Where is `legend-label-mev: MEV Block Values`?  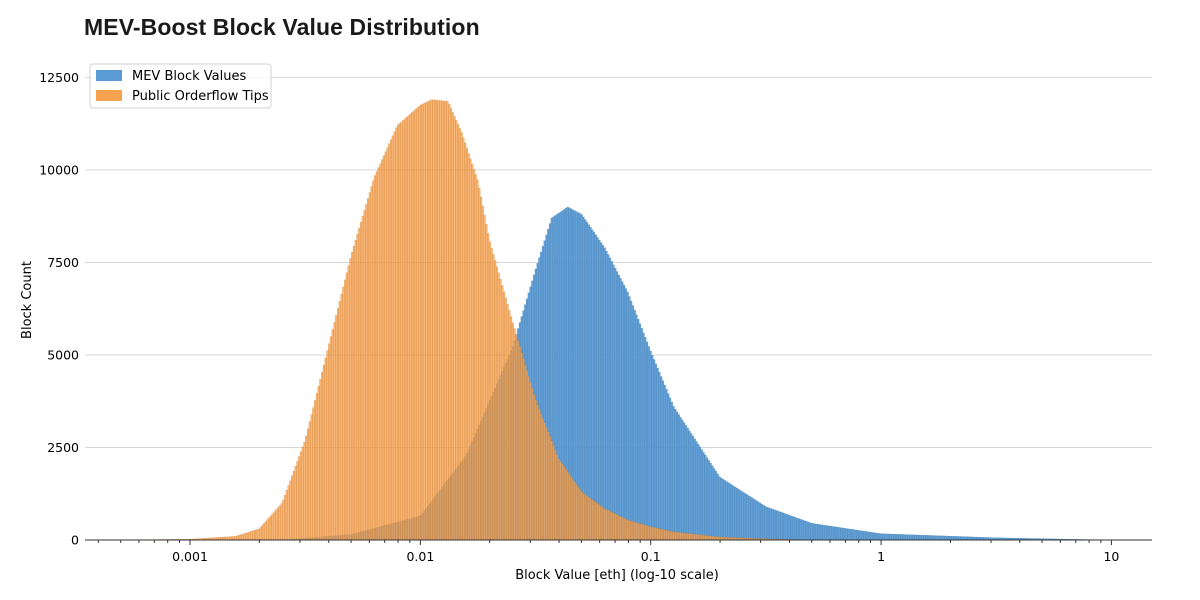
legend-label-mev: MEV Block Values is located at coordinates (189, 76).